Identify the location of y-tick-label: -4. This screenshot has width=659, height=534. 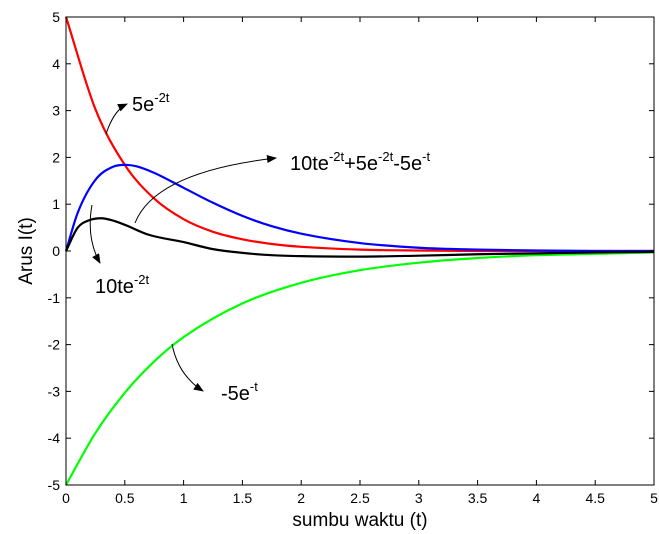
(54, 438).